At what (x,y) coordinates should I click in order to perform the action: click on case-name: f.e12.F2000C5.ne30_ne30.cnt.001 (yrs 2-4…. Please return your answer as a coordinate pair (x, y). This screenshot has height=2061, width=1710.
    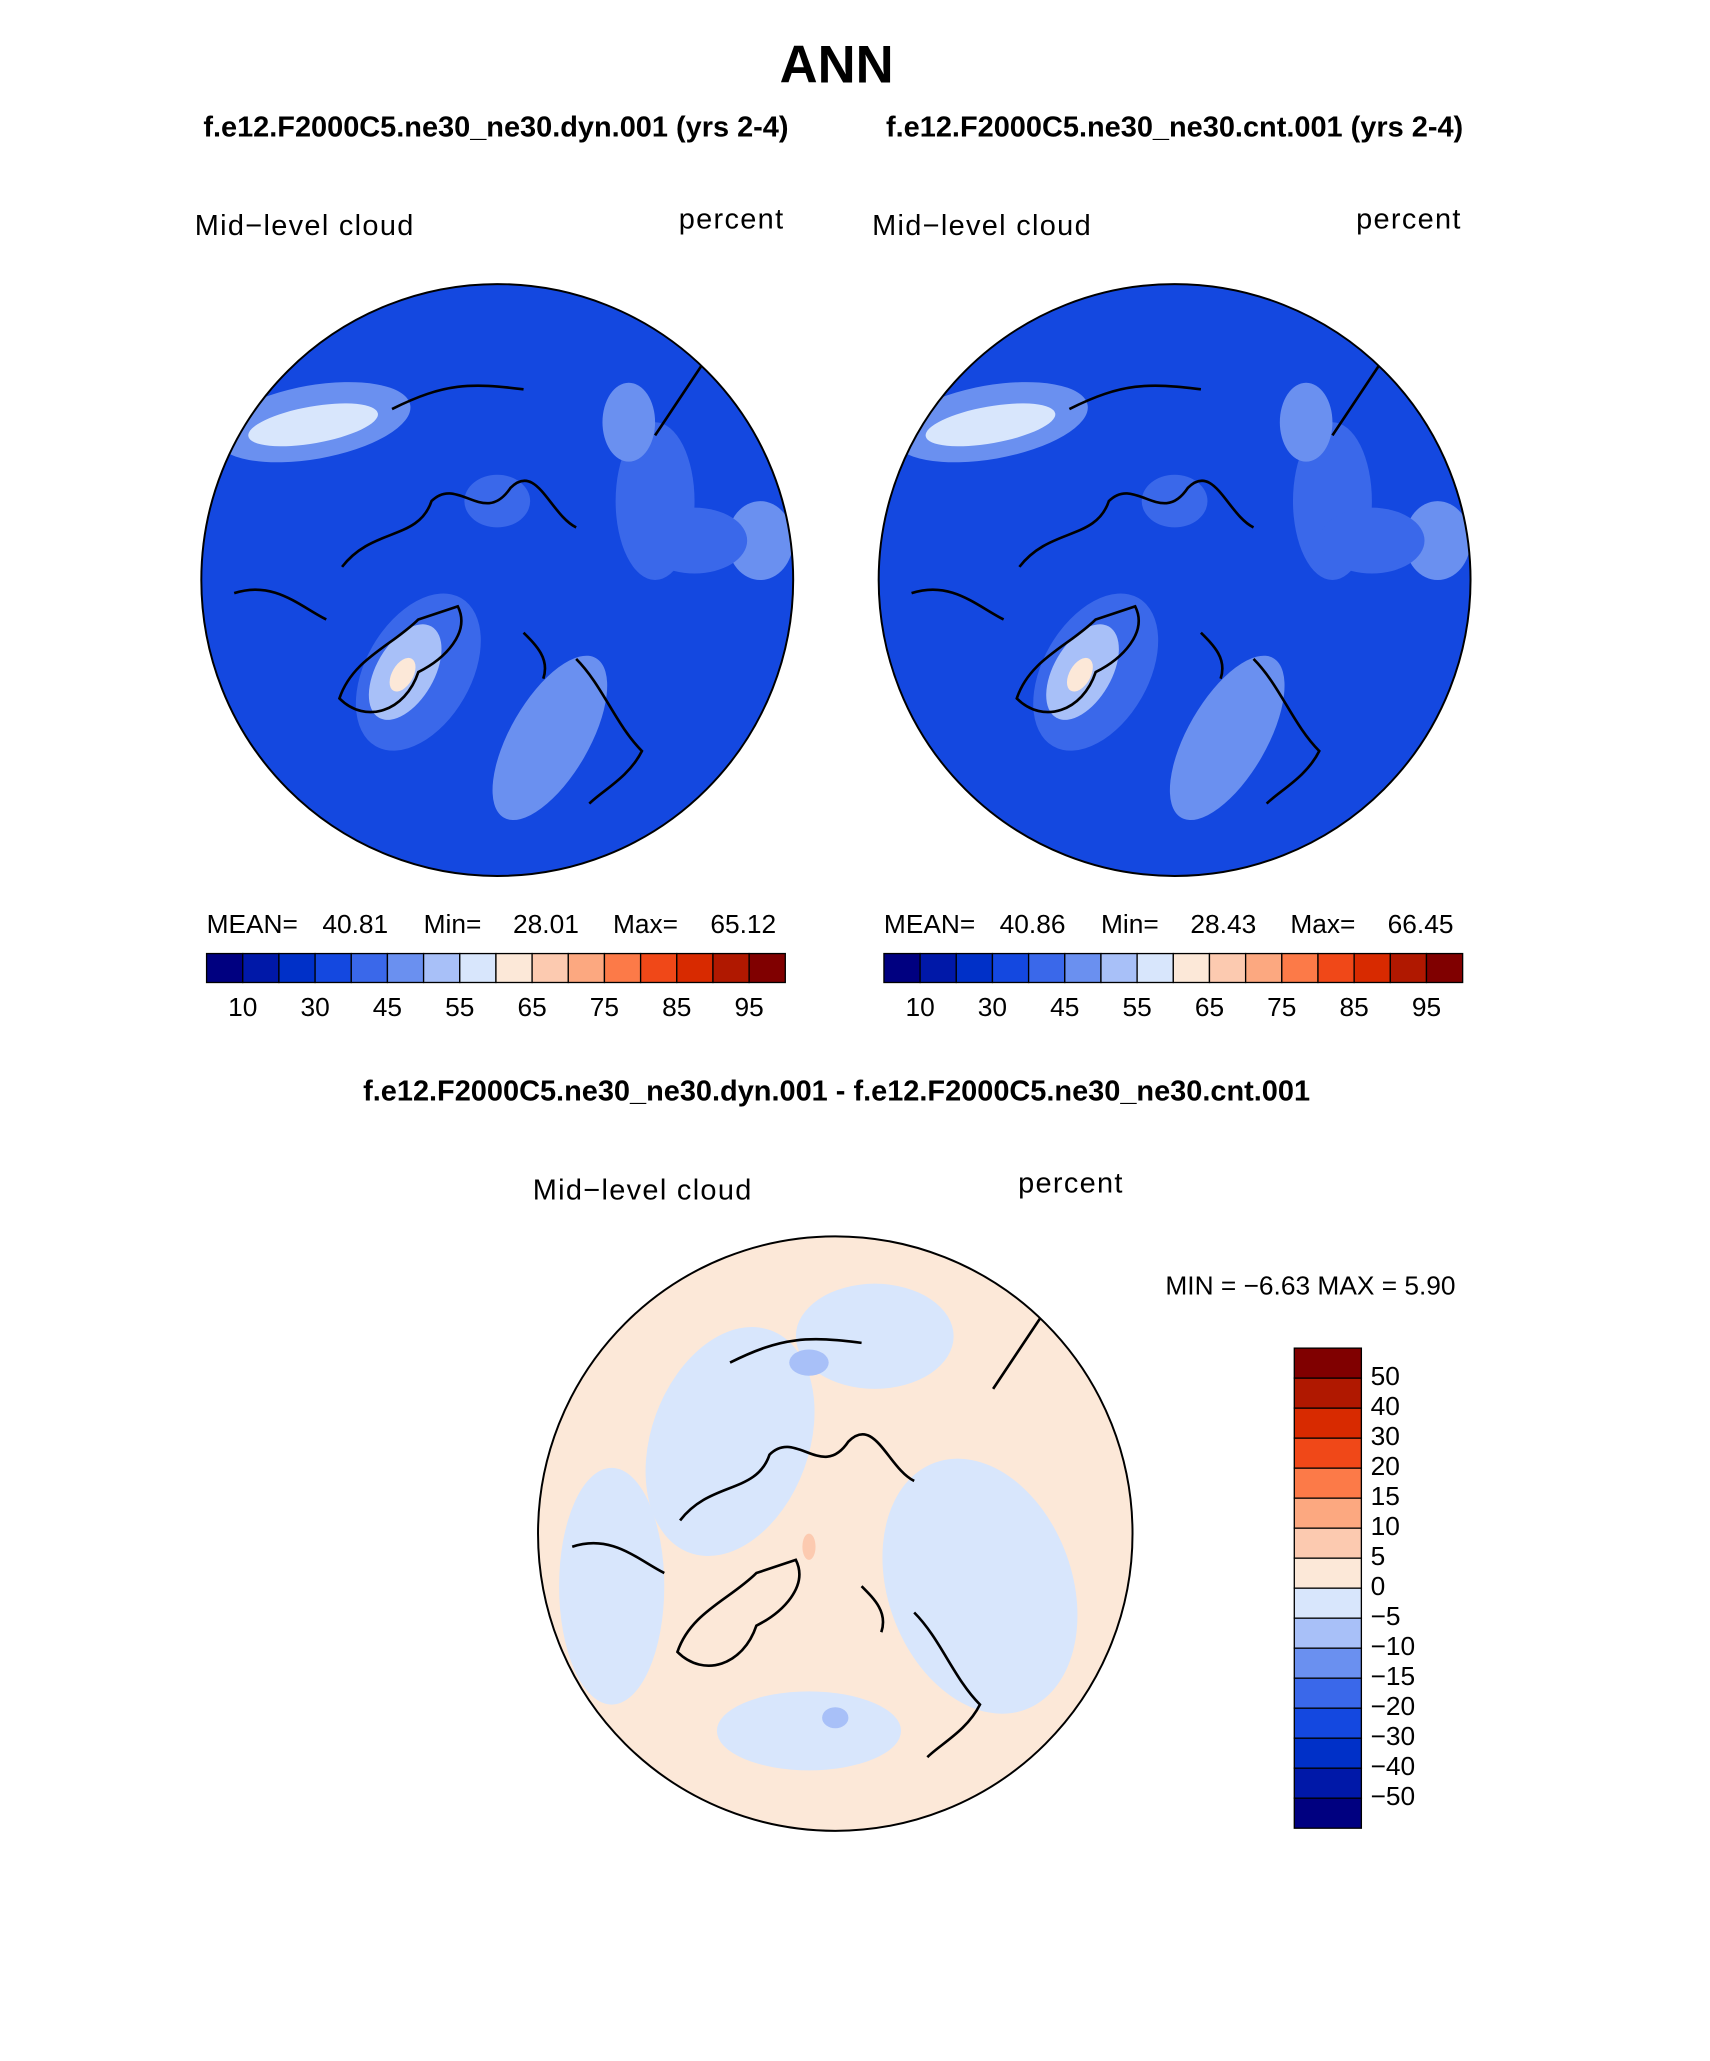
    Looking at the image, I should click on (1174, 128).